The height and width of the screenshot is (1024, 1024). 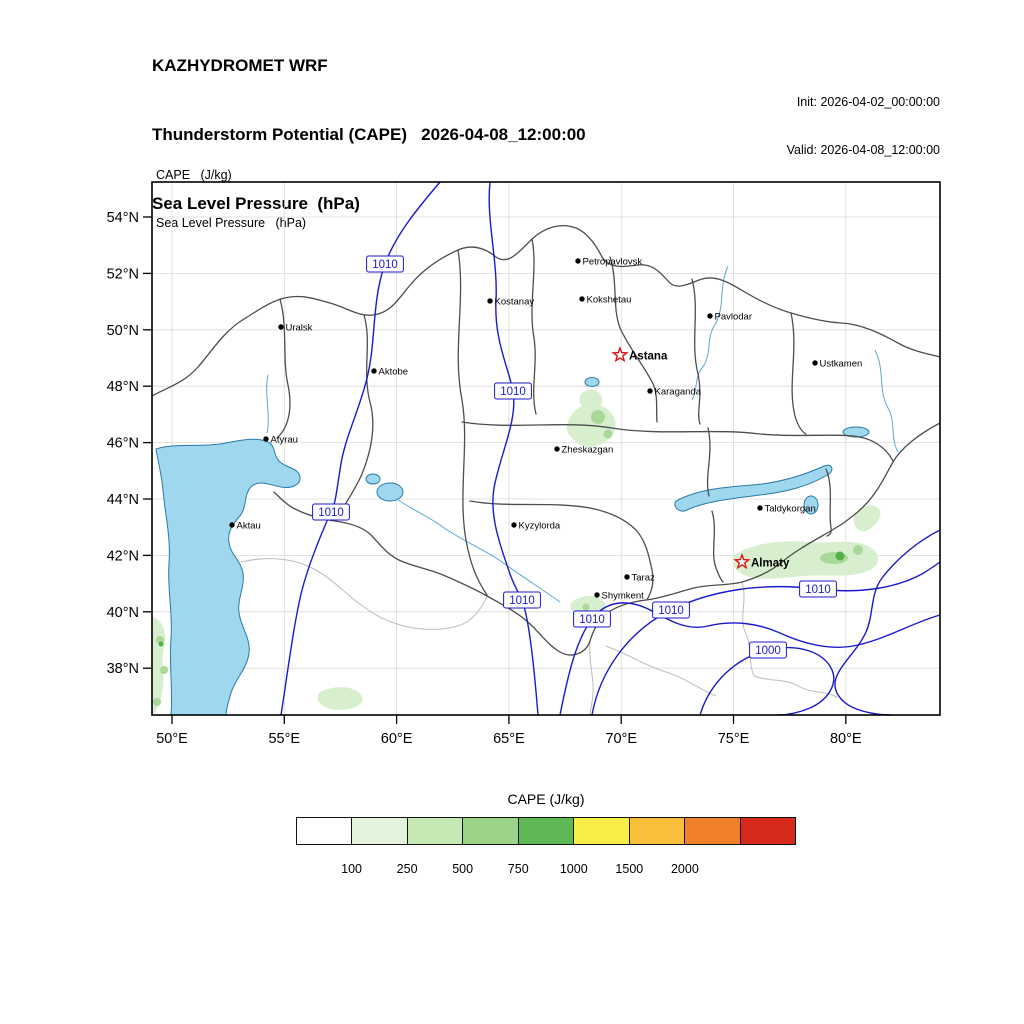 I want to click on city-label-shymkent: Shymkent, so click(x=623, y=596).